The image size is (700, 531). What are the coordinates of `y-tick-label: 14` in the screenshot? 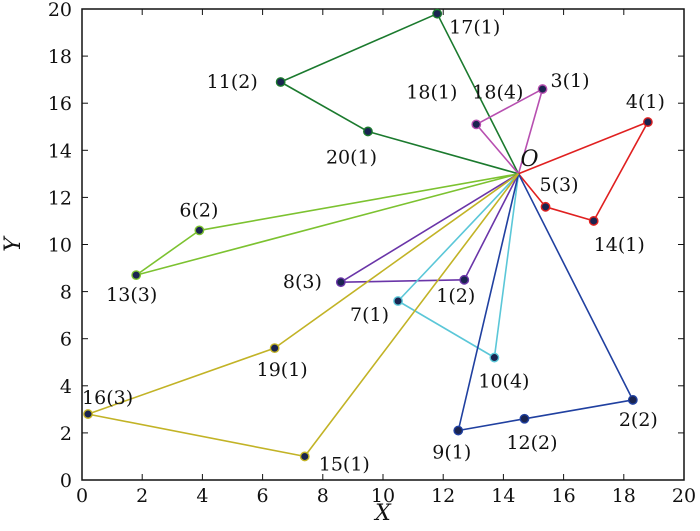 It's located at (60, 151).